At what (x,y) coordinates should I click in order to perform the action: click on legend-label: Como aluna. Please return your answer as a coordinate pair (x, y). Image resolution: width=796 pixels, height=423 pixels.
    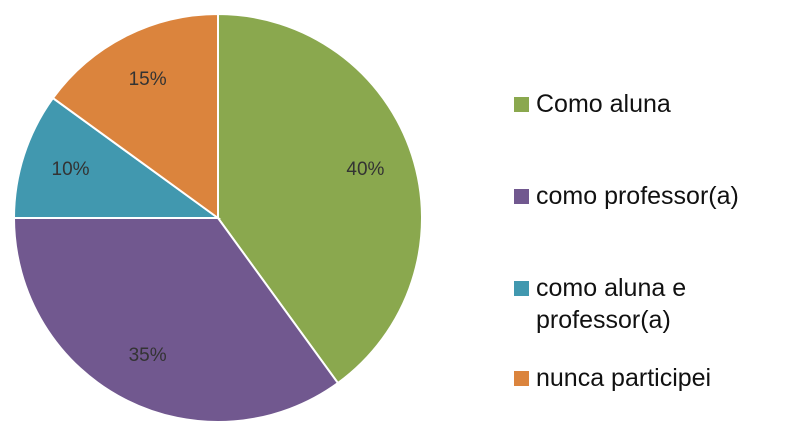
    Looking at the image, I should click on (603, 104).